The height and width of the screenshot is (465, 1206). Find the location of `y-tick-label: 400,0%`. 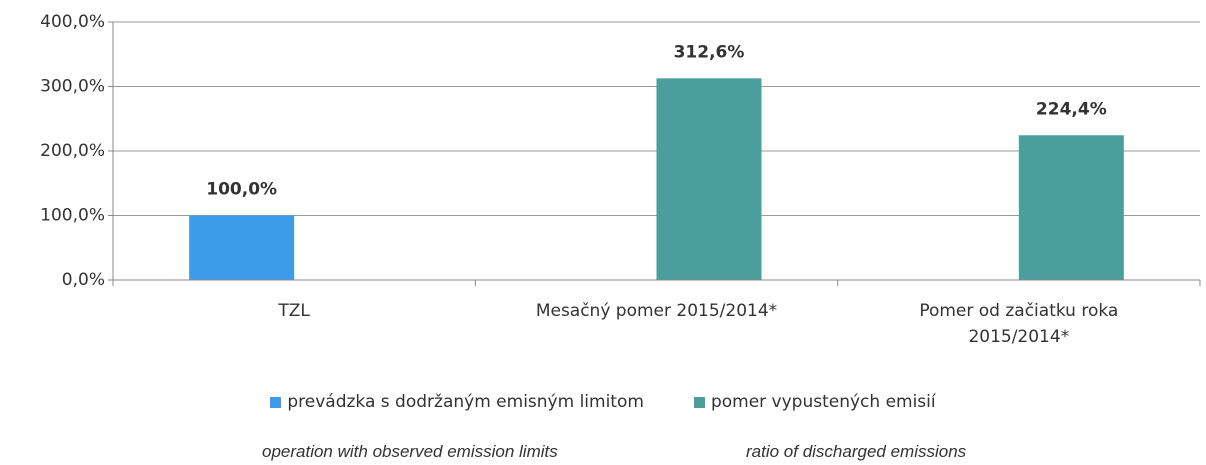

y-tick-label: 400,0% is located at coordinates (72, 22).